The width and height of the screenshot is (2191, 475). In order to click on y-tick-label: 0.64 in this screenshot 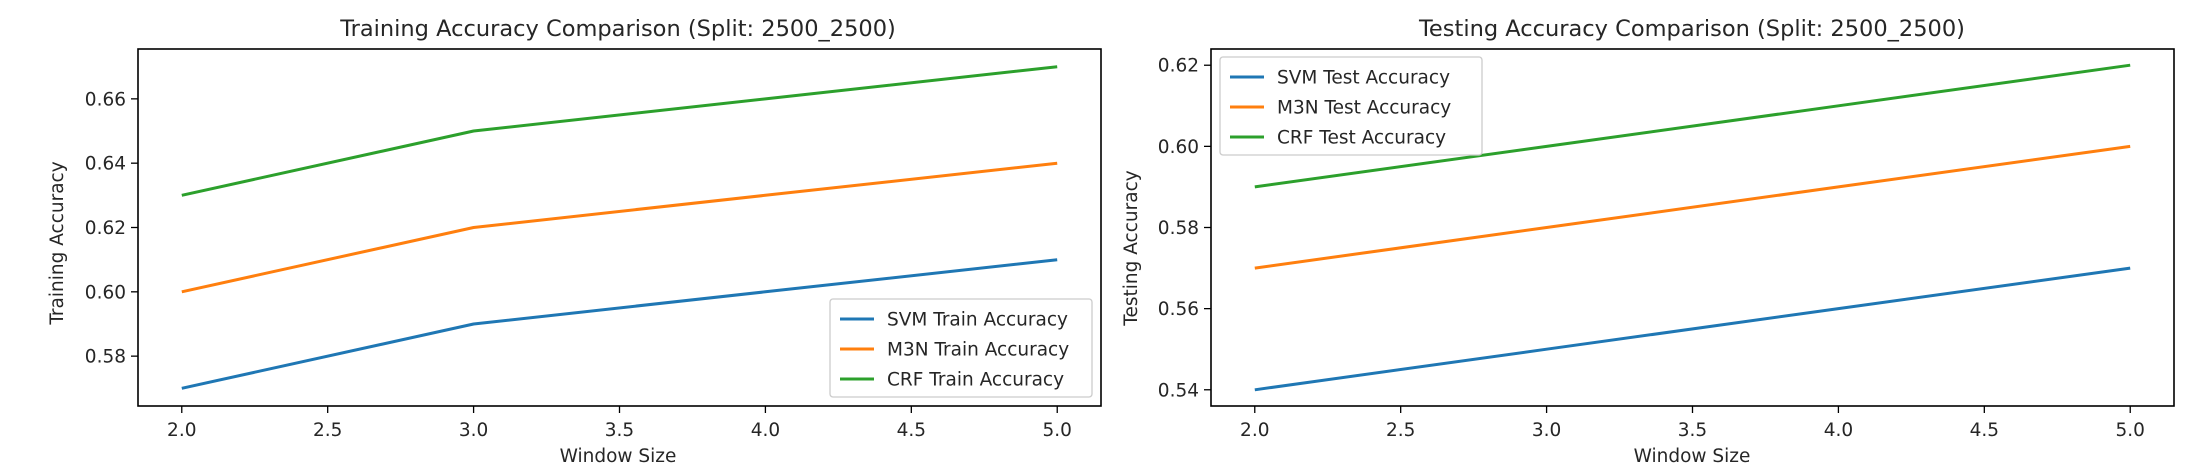, I will do `click(105, 164)`.